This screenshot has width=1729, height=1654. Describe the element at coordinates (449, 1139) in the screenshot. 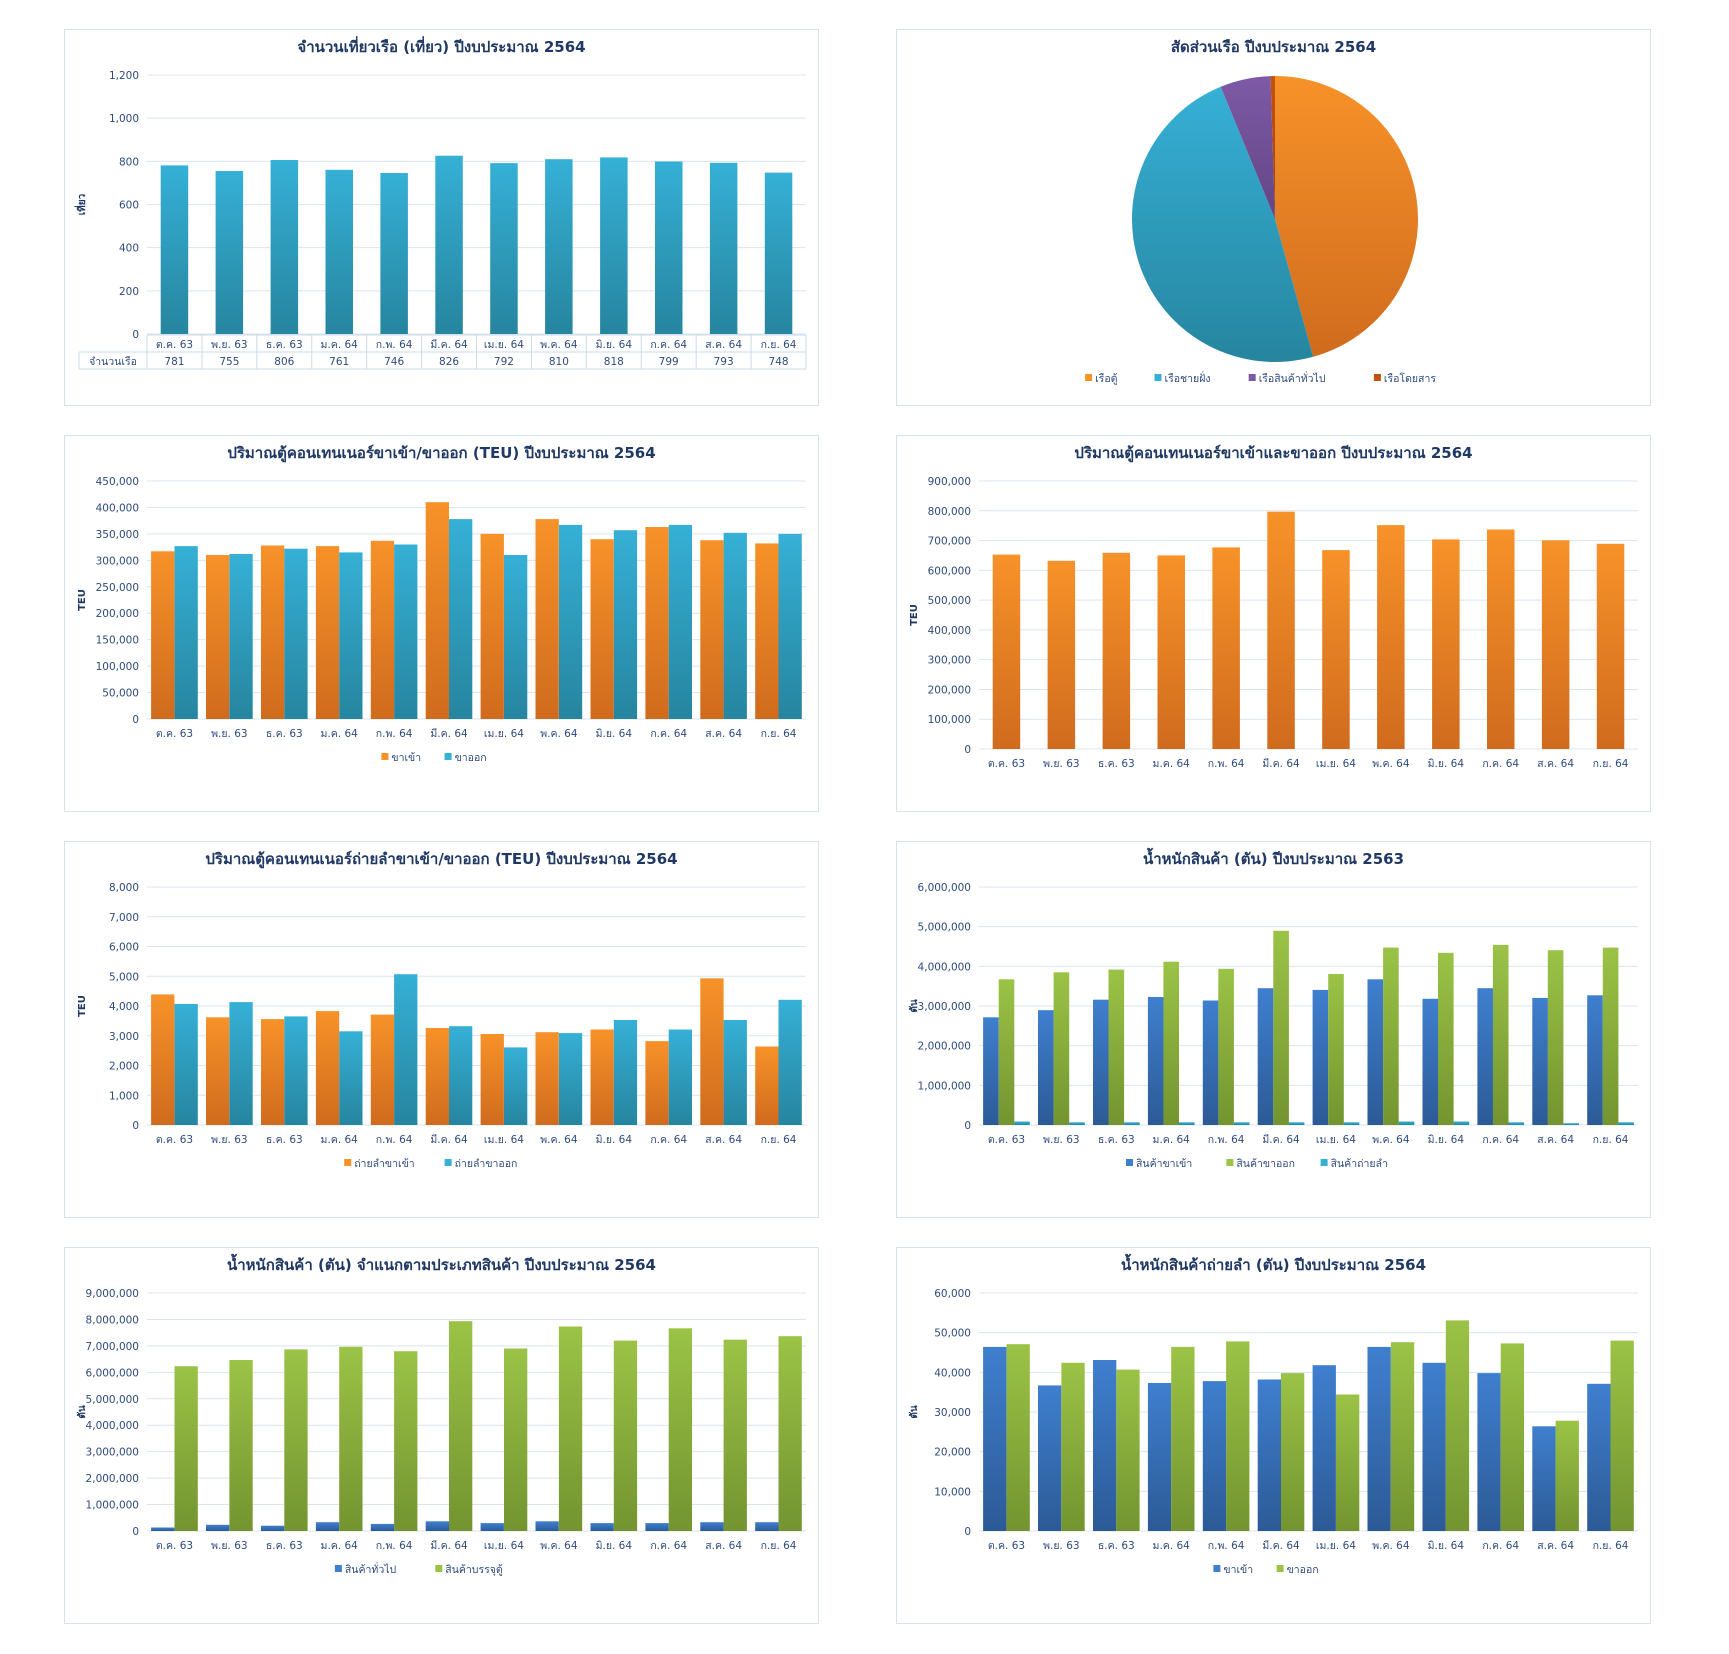

I see `x-tick-label: มี.ค. 64` at that location.